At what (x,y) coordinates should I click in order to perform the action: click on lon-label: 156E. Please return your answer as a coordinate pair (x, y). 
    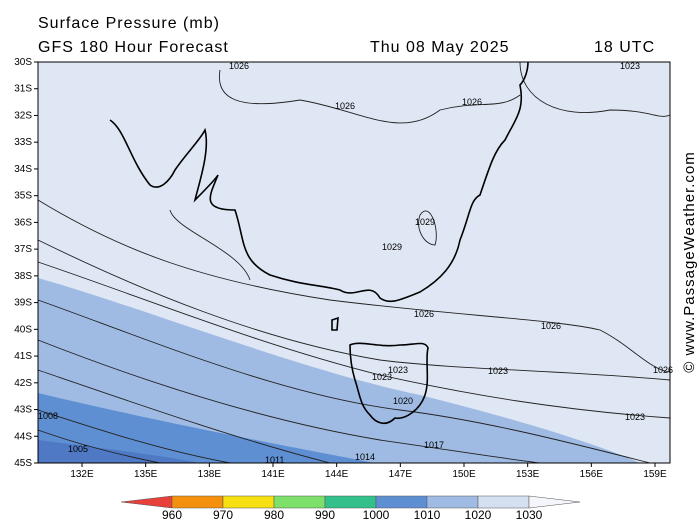
    Looking at the image, I should click on (592, 474).